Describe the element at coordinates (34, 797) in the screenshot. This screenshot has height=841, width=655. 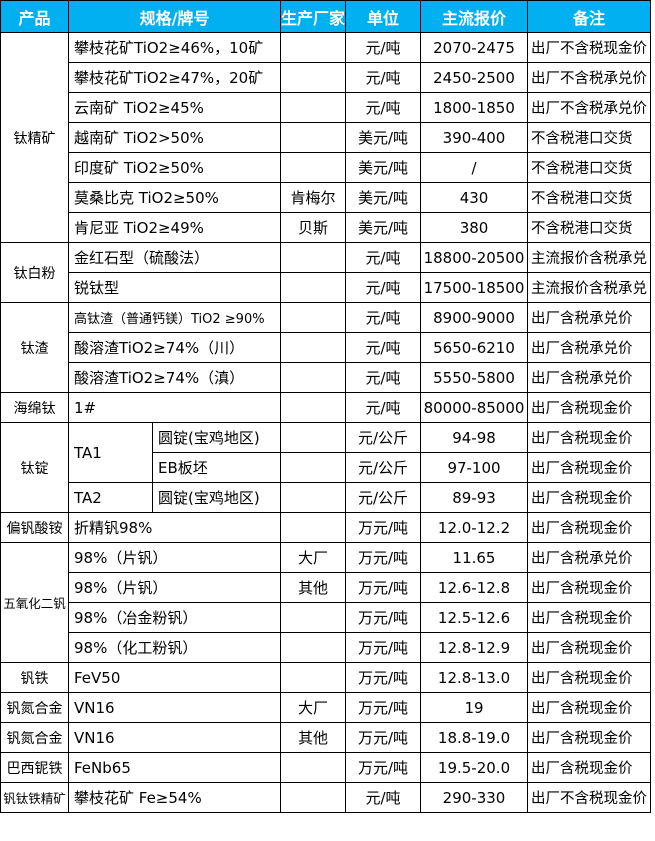
I see `product-cell: 钒钛铁精矿` at that location.